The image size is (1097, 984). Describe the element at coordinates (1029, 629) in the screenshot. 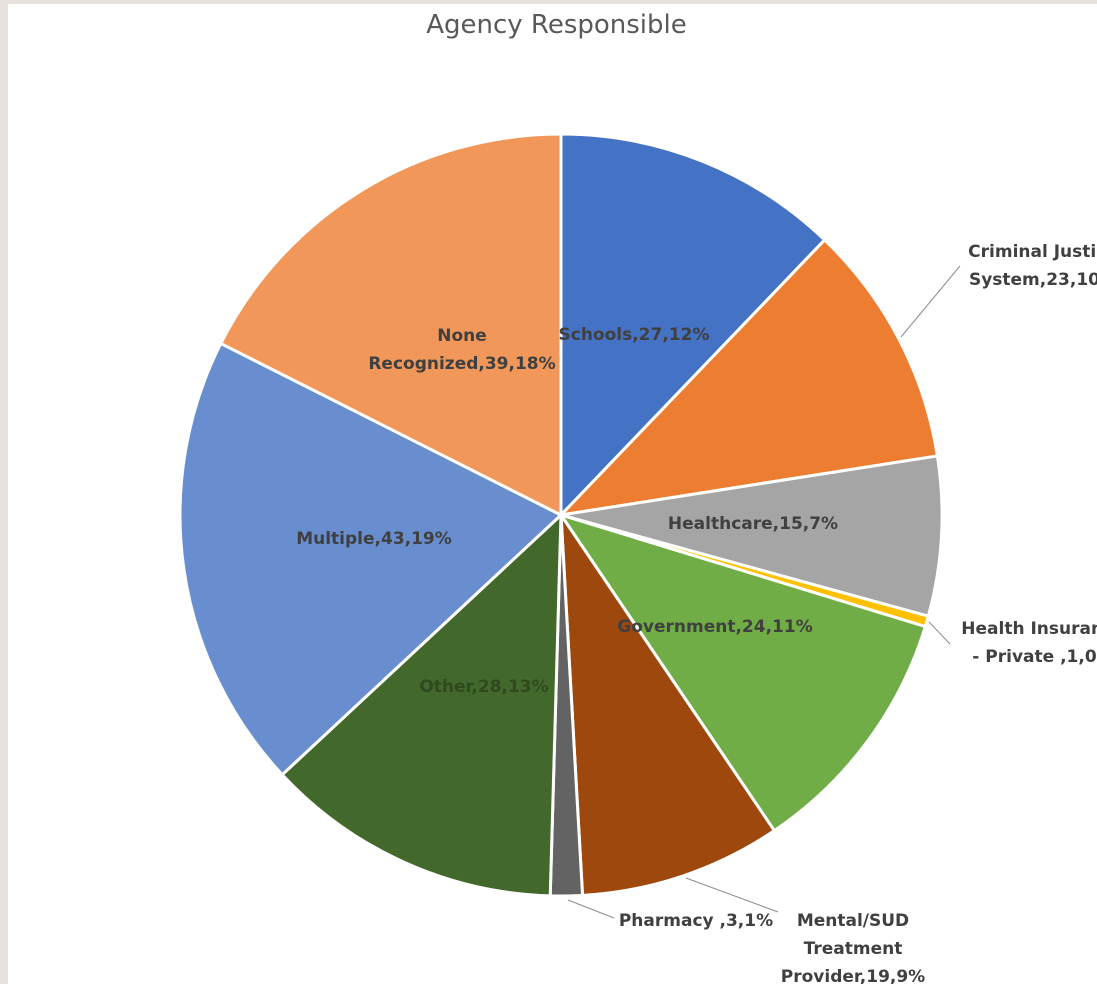

I see `data-label-line: Health Insurance` at that location.